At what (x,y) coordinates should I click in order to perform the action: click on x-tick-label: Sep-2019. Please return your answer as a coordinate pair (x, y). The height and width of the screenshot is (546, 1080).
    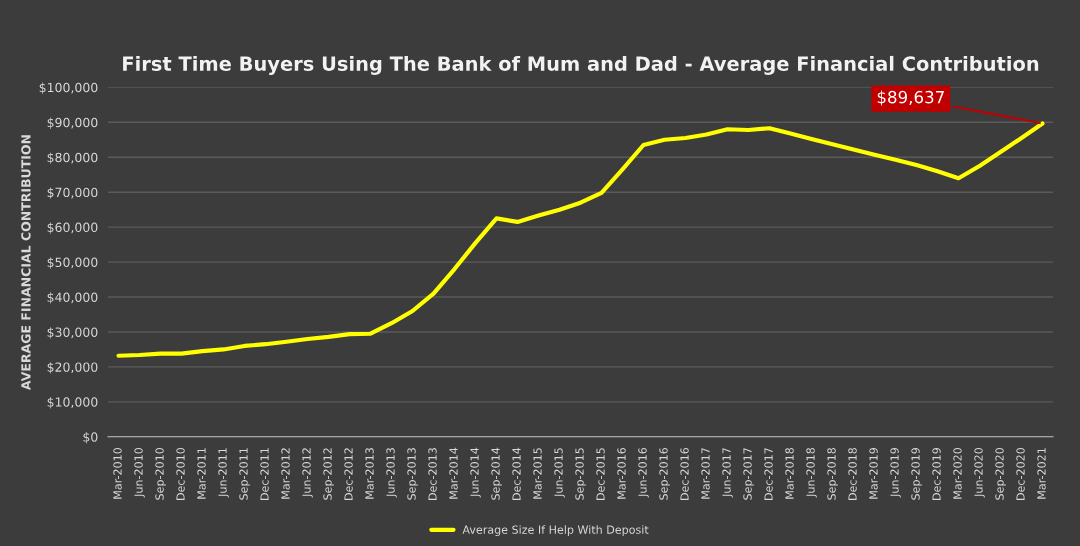
    Looking at the image, I should click on (916, 474).